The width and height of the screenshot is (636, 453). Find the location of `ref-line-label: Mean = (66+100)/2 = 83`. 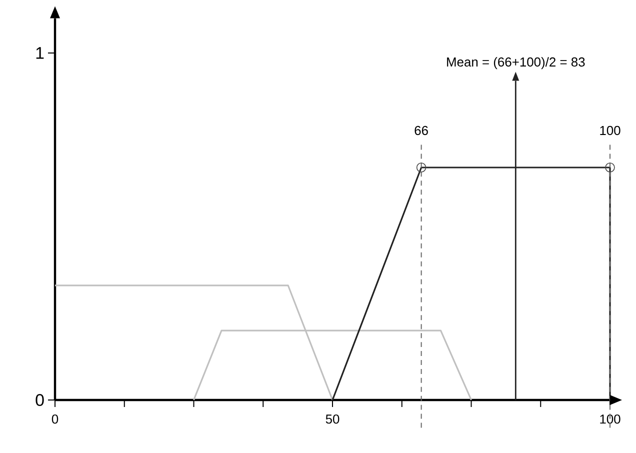

ref-line-label: Mean = (66+100)/2 = 83 is located at coordinates (516, 63).